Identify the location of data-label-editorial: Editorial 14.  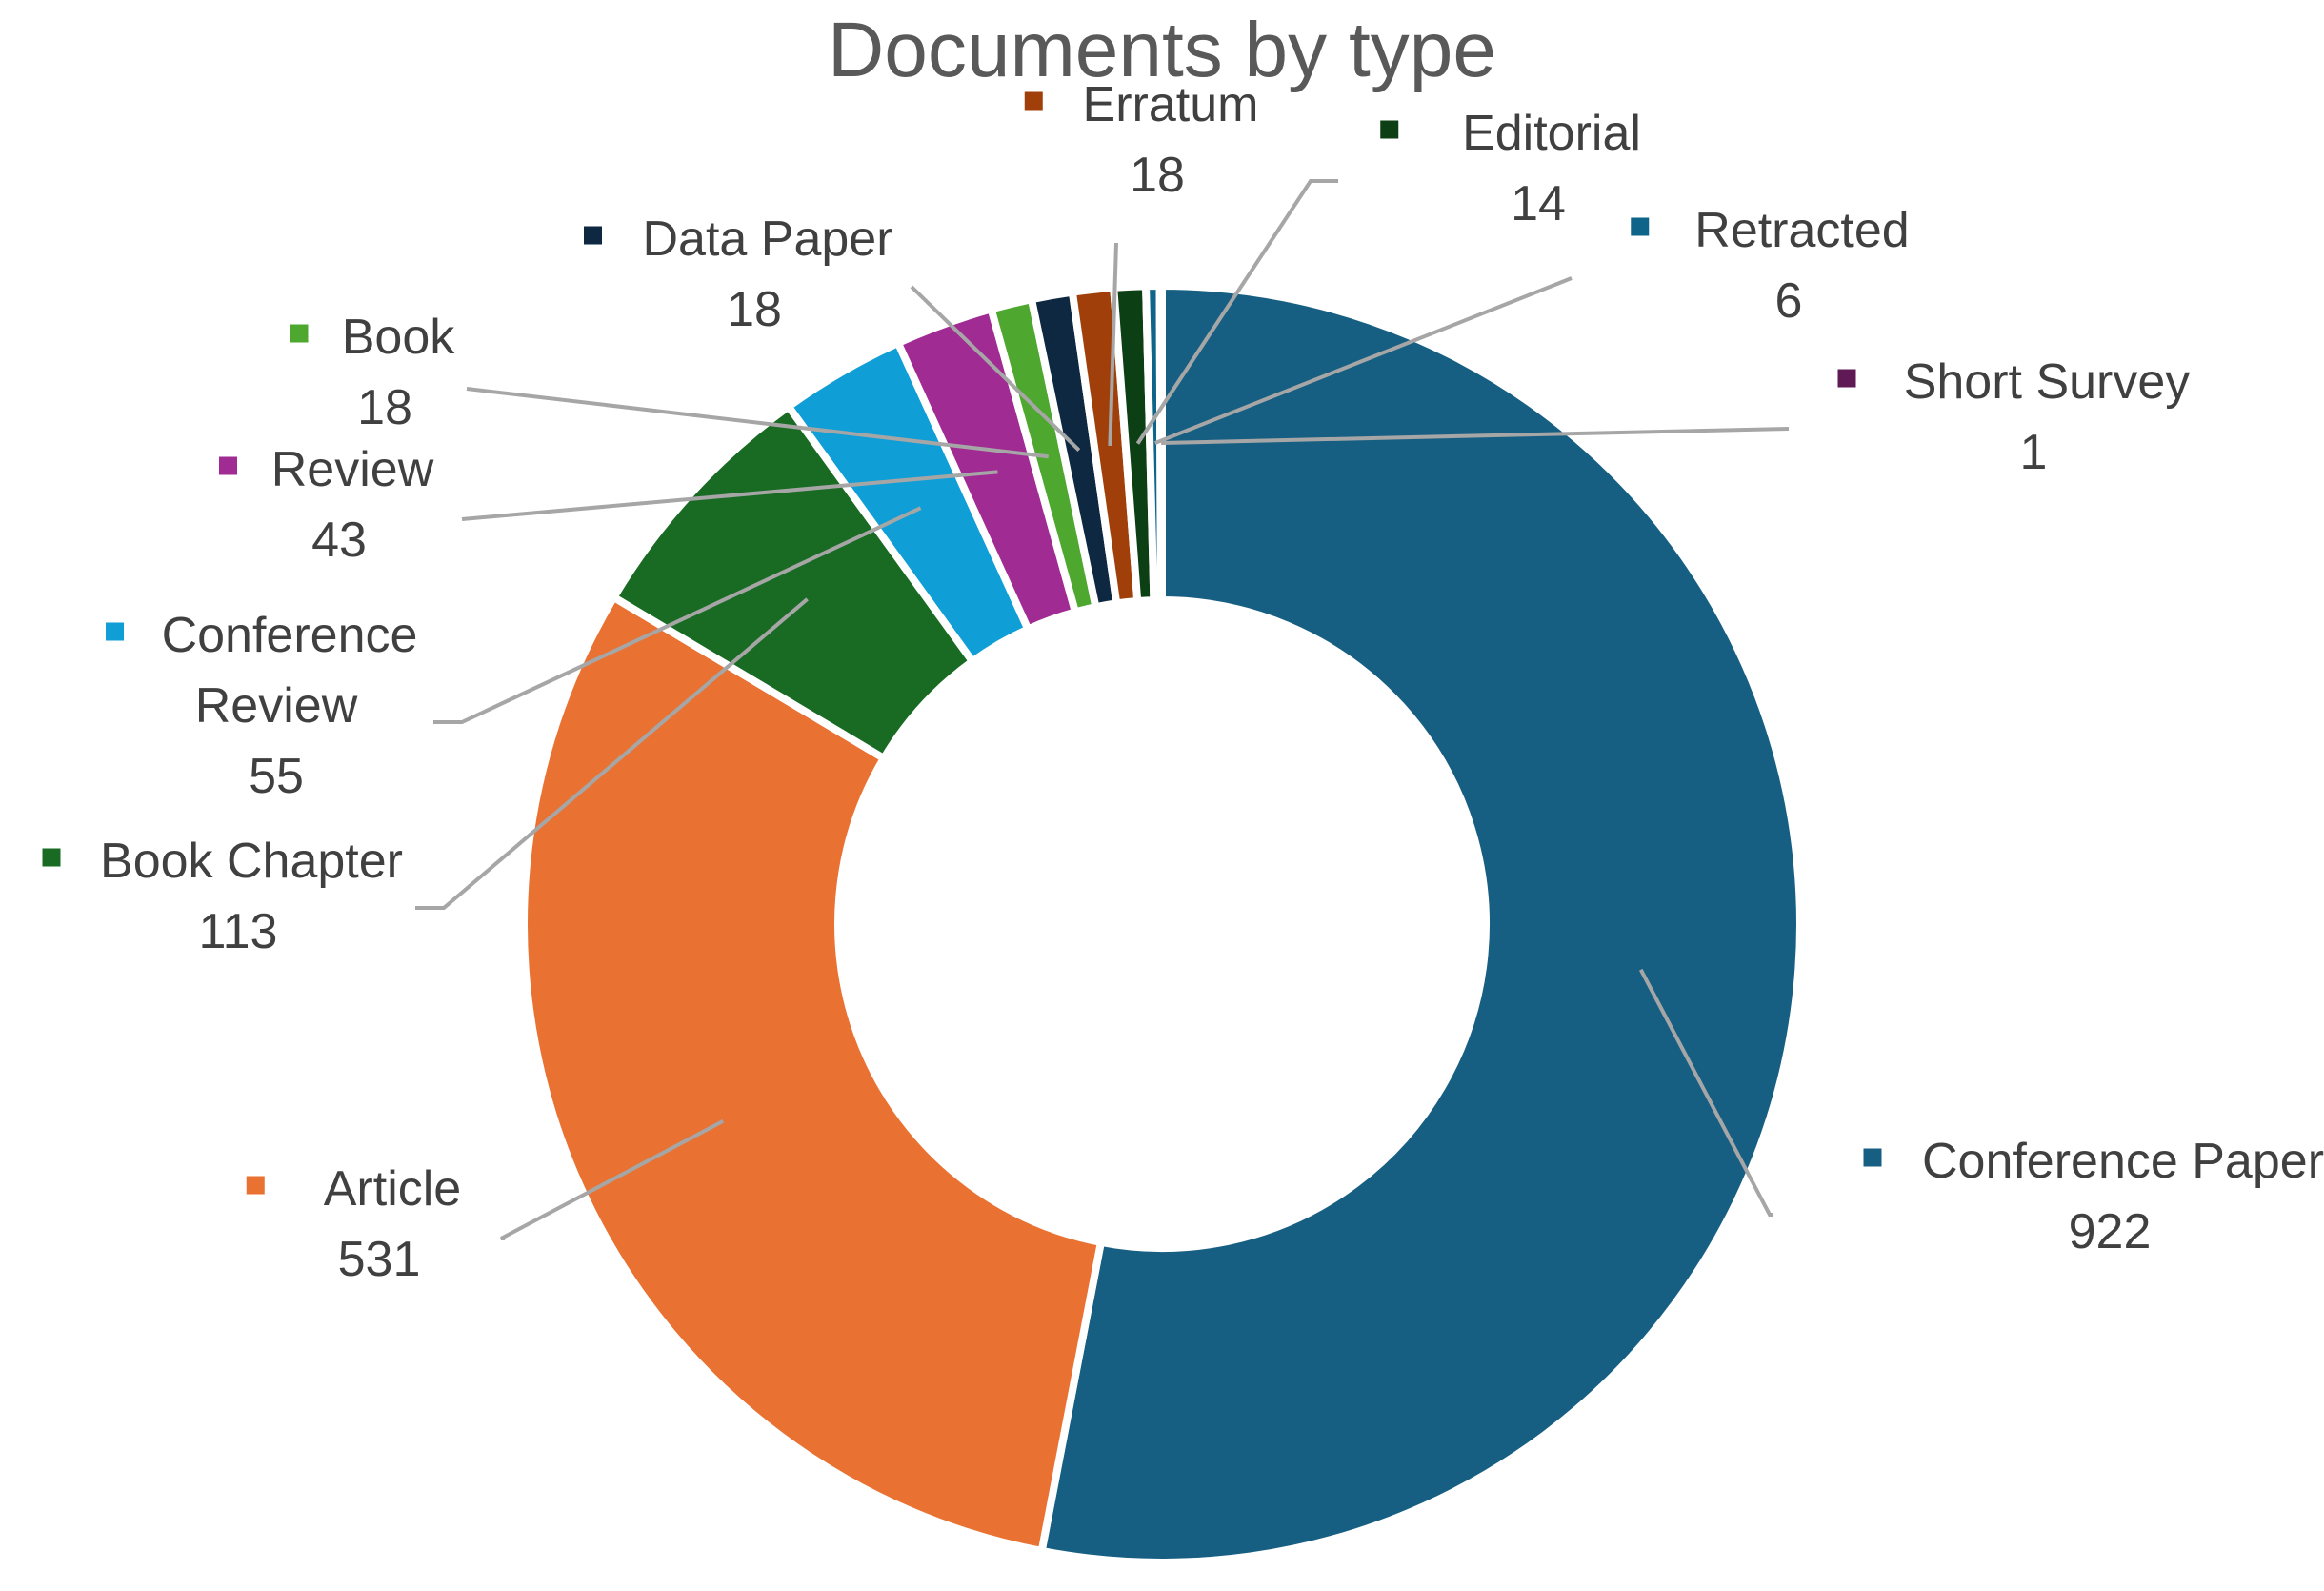
(1509, 169).